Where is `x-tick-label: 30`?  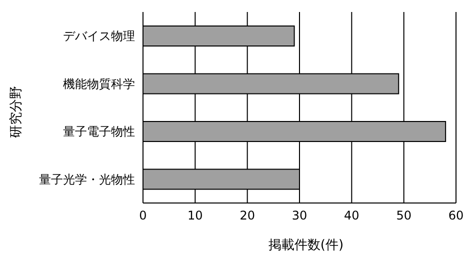 x-tick-label: 30 is located at coordinates (300, 215).